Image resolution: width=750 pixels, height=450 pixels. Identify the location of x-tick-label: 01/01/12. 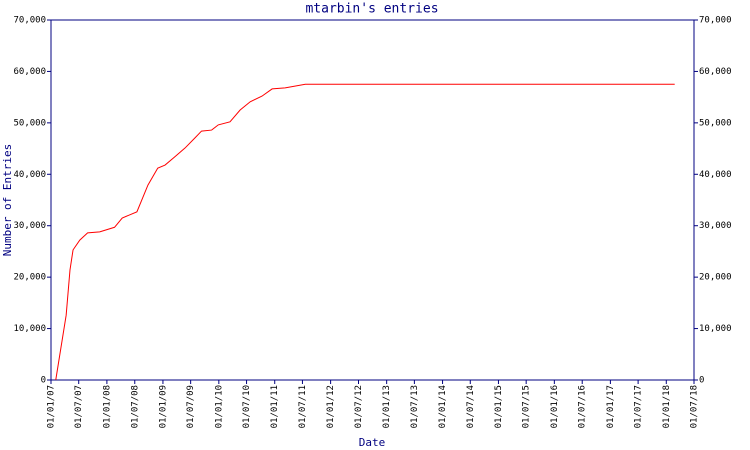
(331, 406).